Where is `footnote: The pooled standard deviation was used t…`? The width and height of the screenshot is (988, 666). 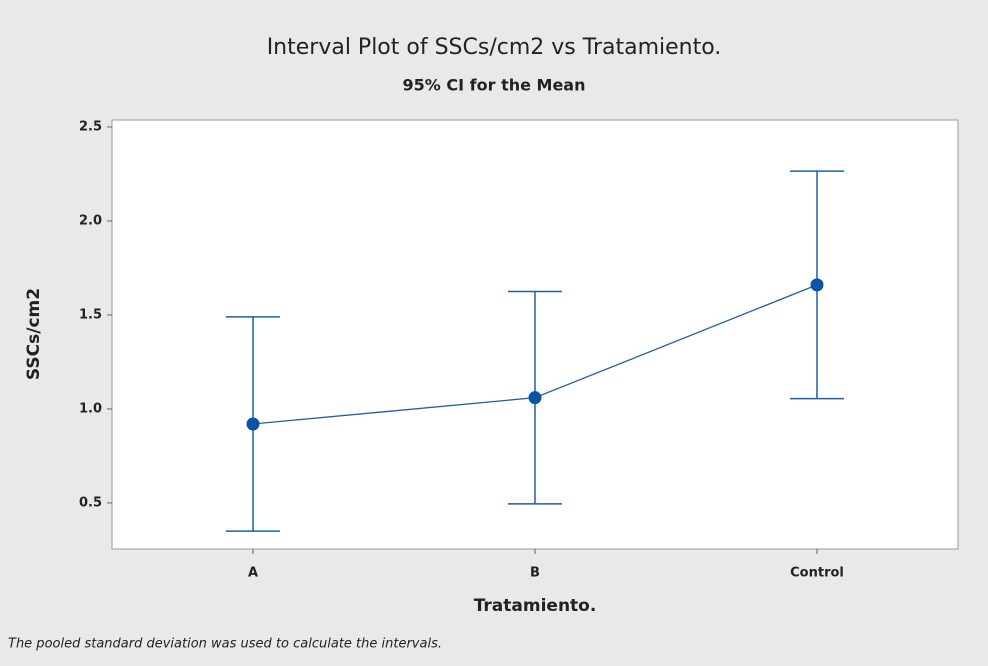 footnote: The pooled standard deviation was used t… is located at coordinates (225, 644).